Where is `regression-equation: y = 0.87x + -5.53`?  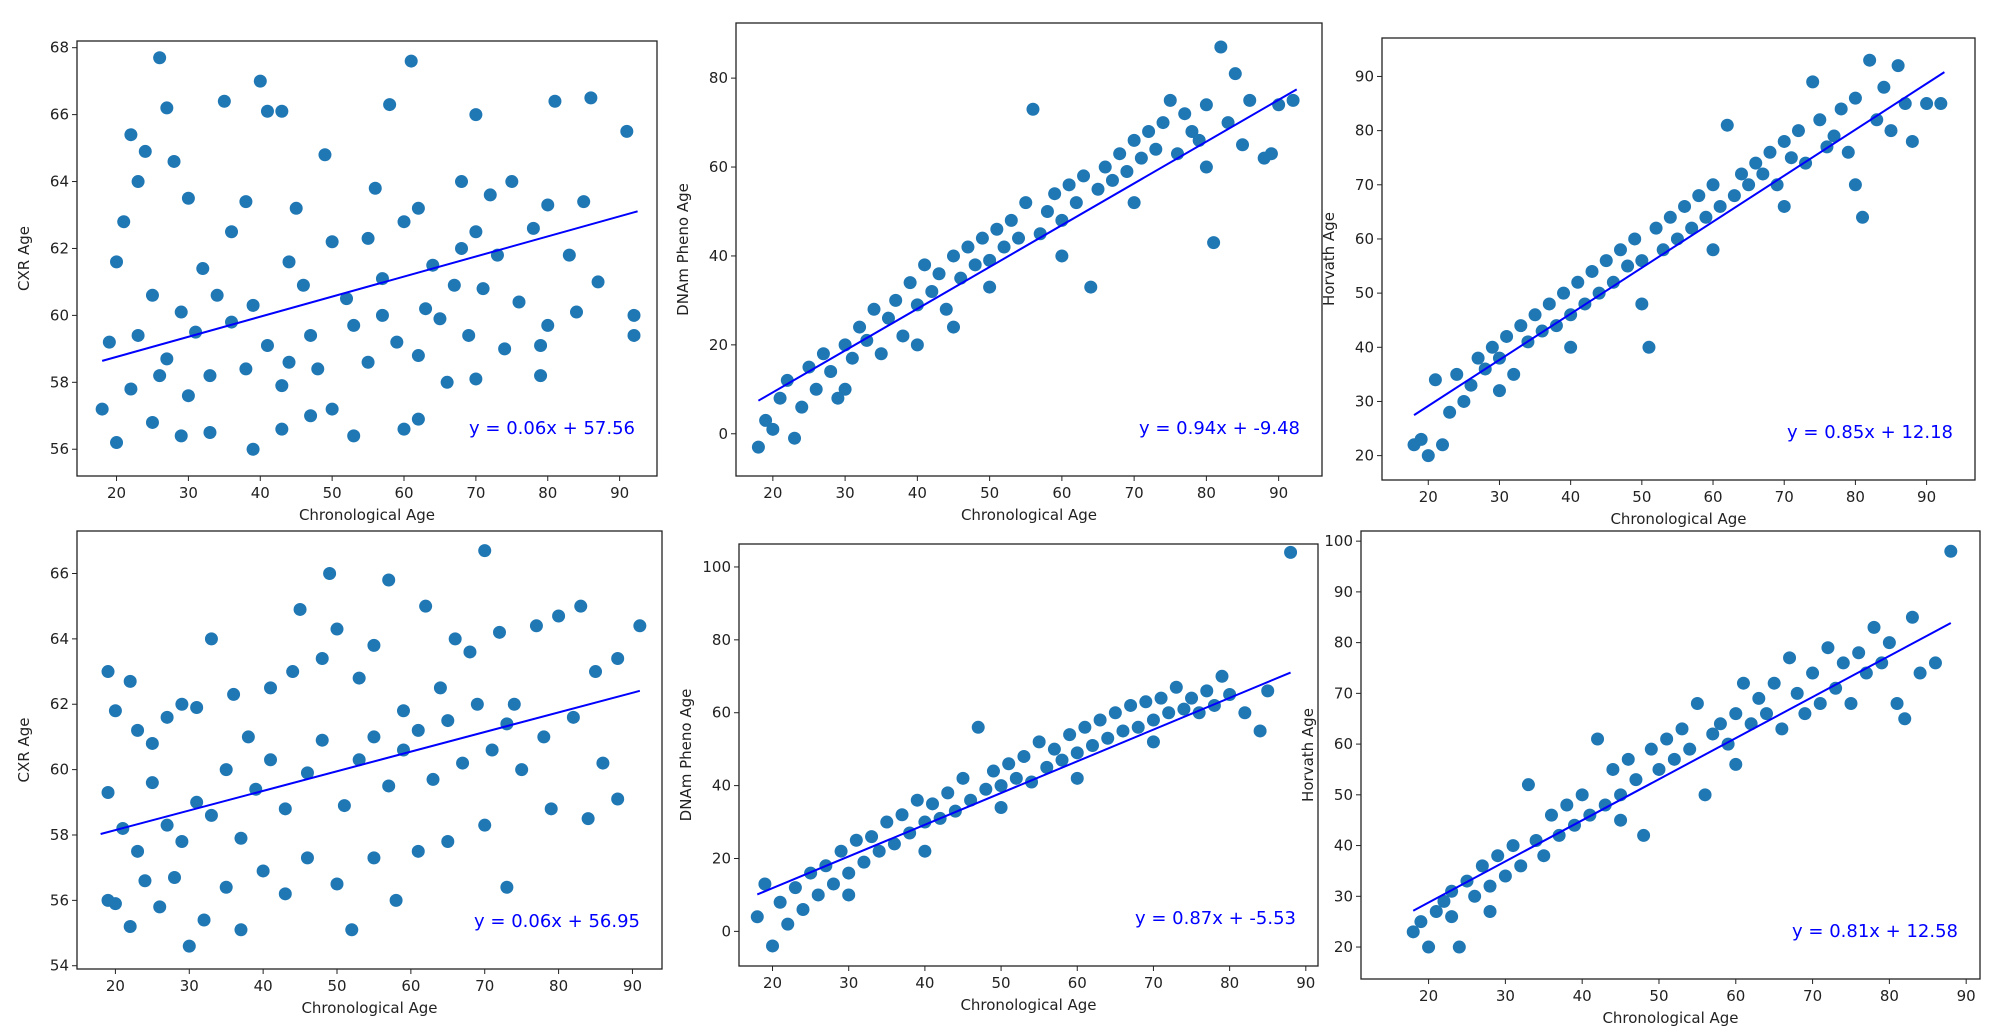 regression-equation: y = 0.87x + -5.53 is located at coordinates (1215, 918).